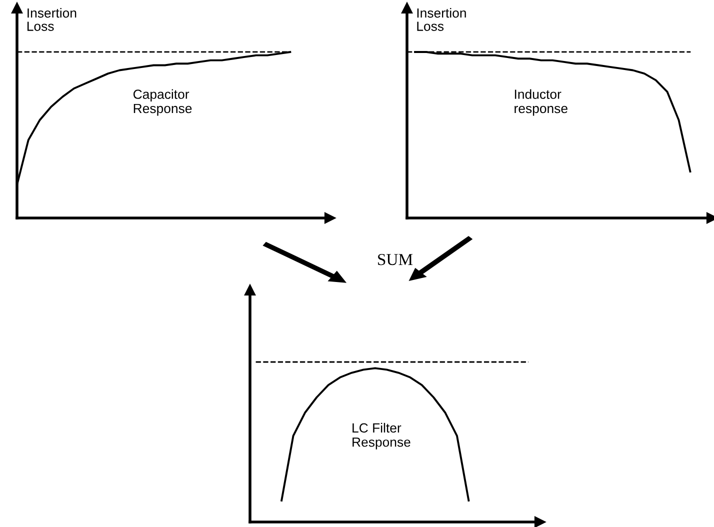  Describe the element at coordinates (395, 260) in the screenshot. I see `chart-title: SUM` at that location.